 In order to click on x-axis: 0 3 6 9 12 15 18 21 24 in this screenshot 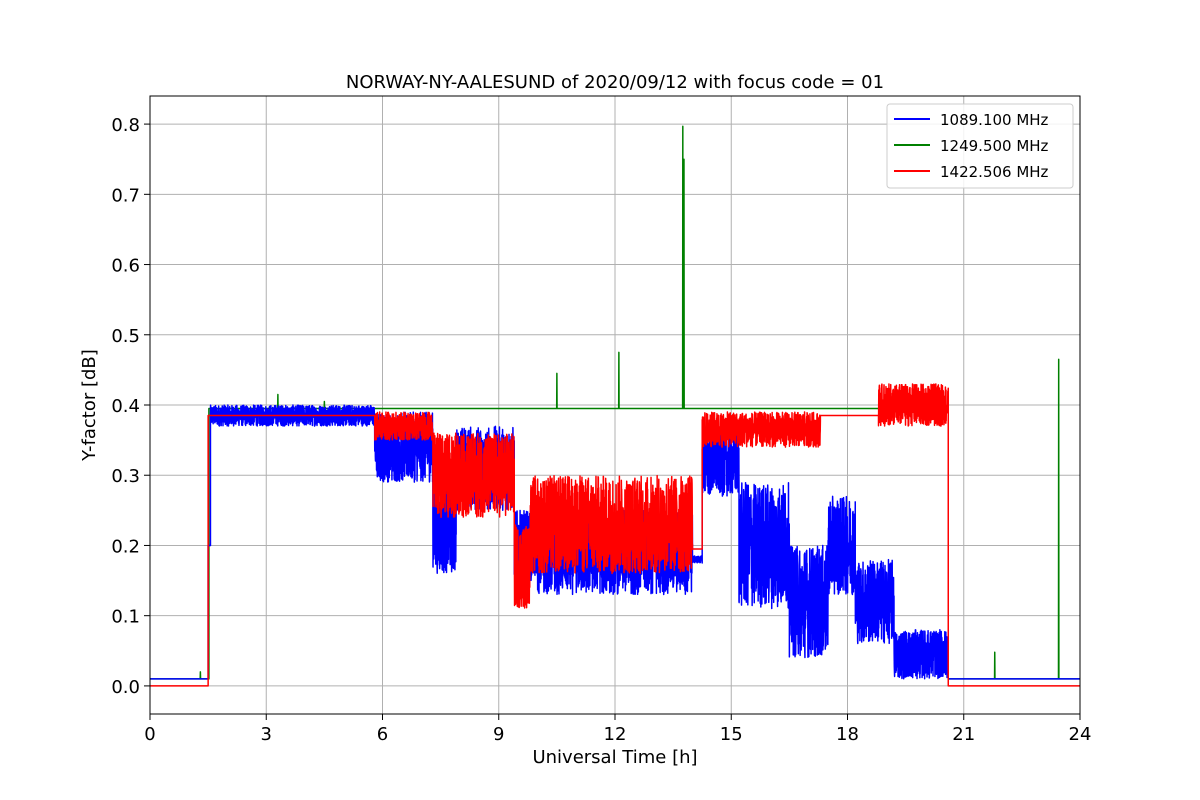, I will do `click(617, 729)`.